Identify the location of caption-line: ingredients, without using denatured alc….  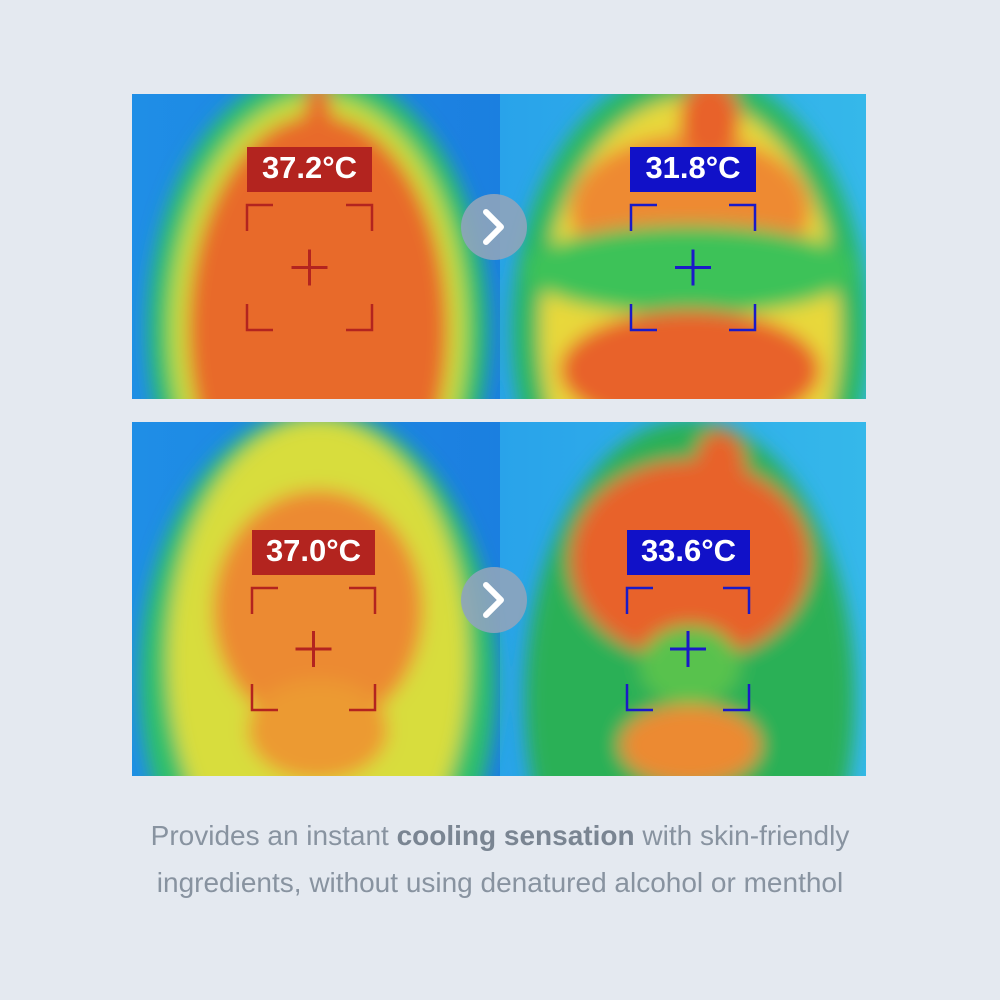
(500, 882).